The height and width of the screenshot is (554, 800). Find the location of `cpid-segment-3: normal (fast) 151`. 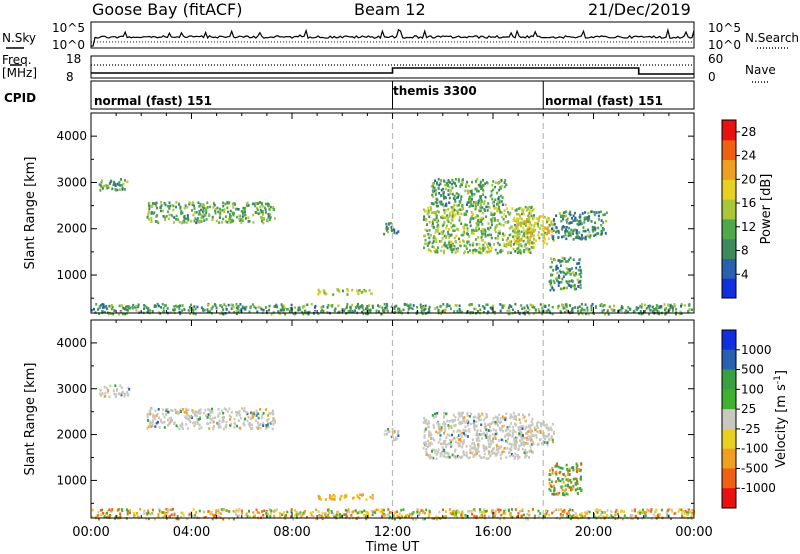

cpid-segment-3: normal (fast) 151 is located at coordinates (604, 101).